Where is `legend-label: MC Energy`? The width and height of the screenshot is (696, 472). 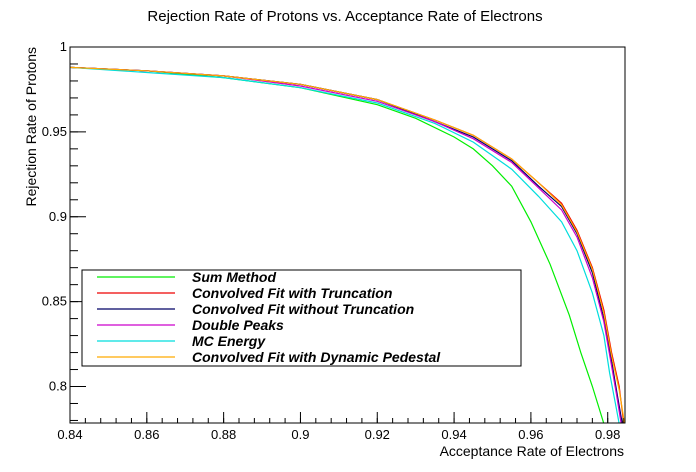 legend-label: MC Energy is located at coordinates (229, 341).